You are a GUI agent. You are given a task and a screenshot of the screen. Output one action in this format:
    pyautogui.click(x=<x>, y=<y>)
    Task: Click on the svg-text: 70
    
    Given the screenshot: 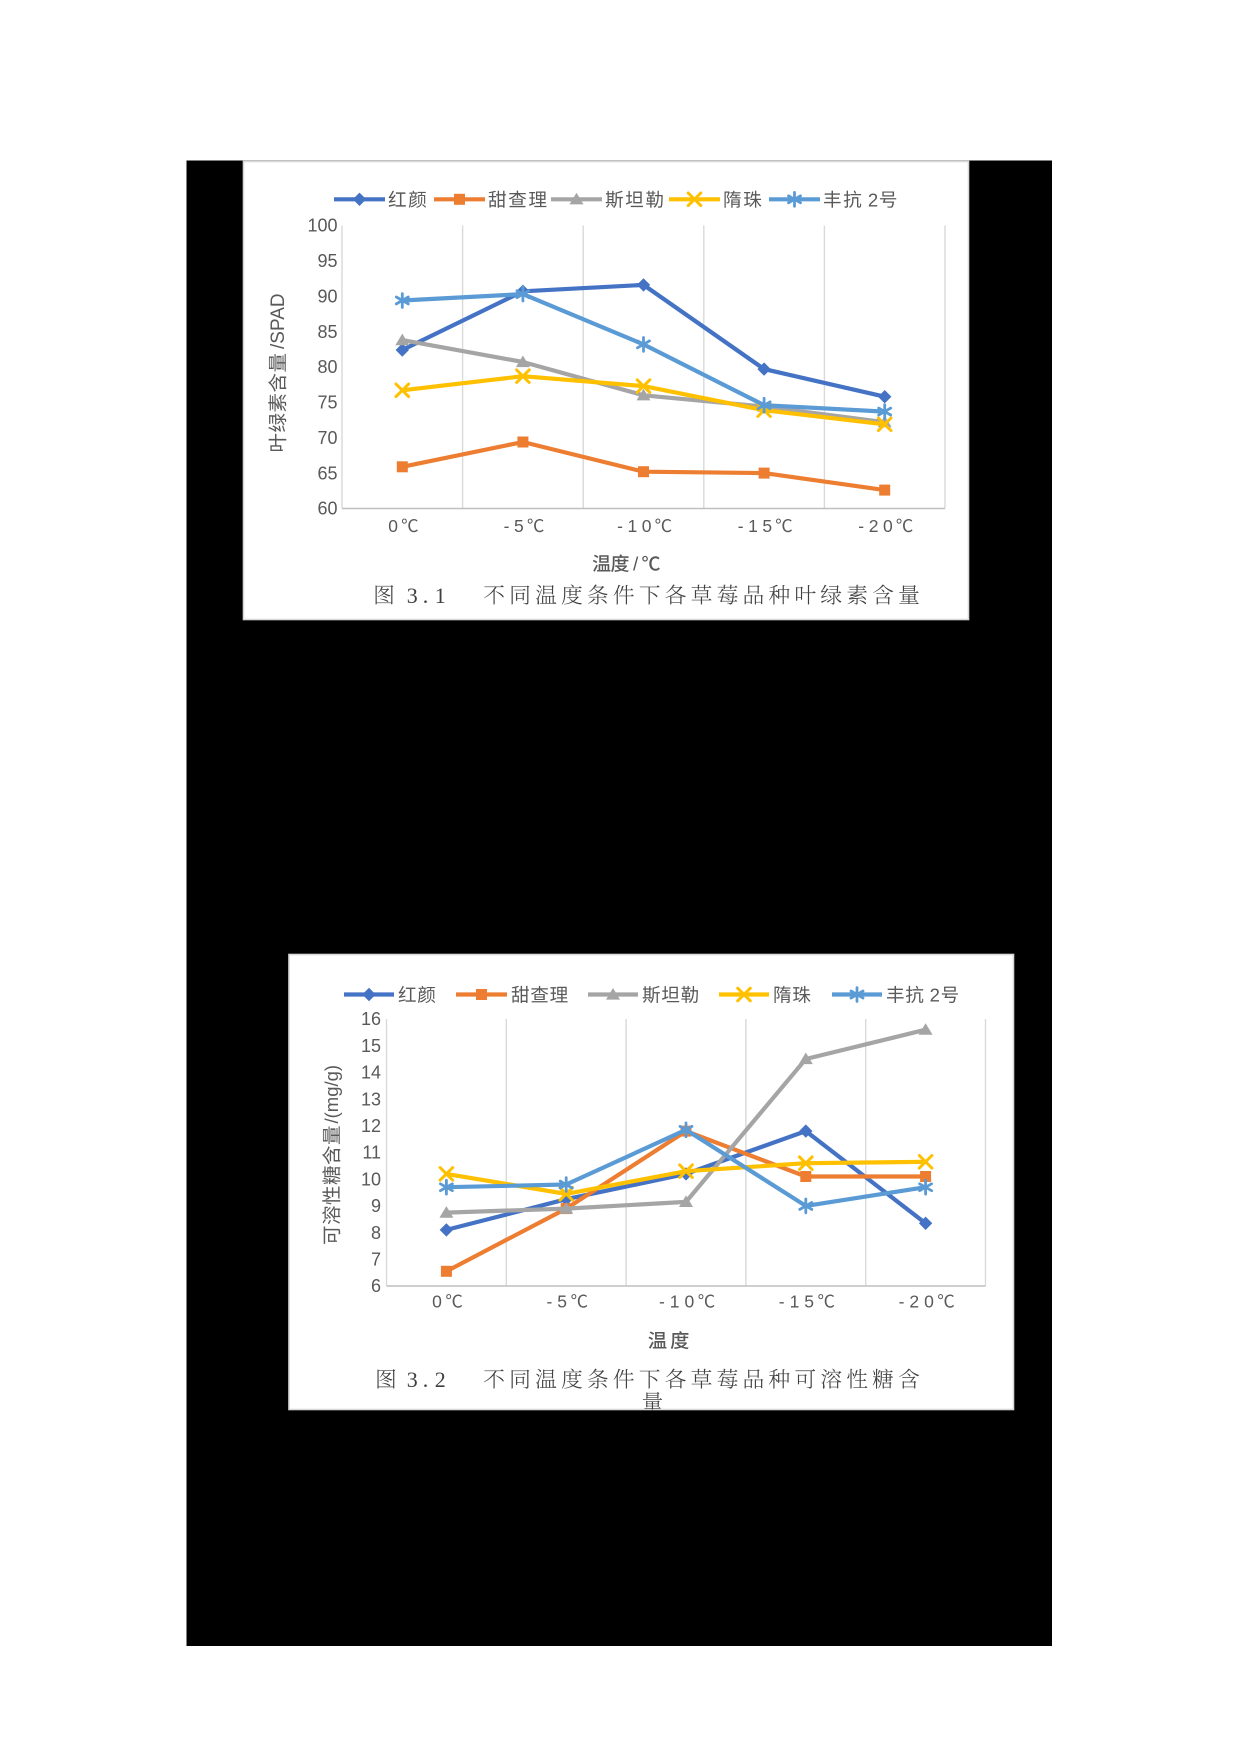 What is the action you would take?
    pyautogui.click(x=327, y=438)
    